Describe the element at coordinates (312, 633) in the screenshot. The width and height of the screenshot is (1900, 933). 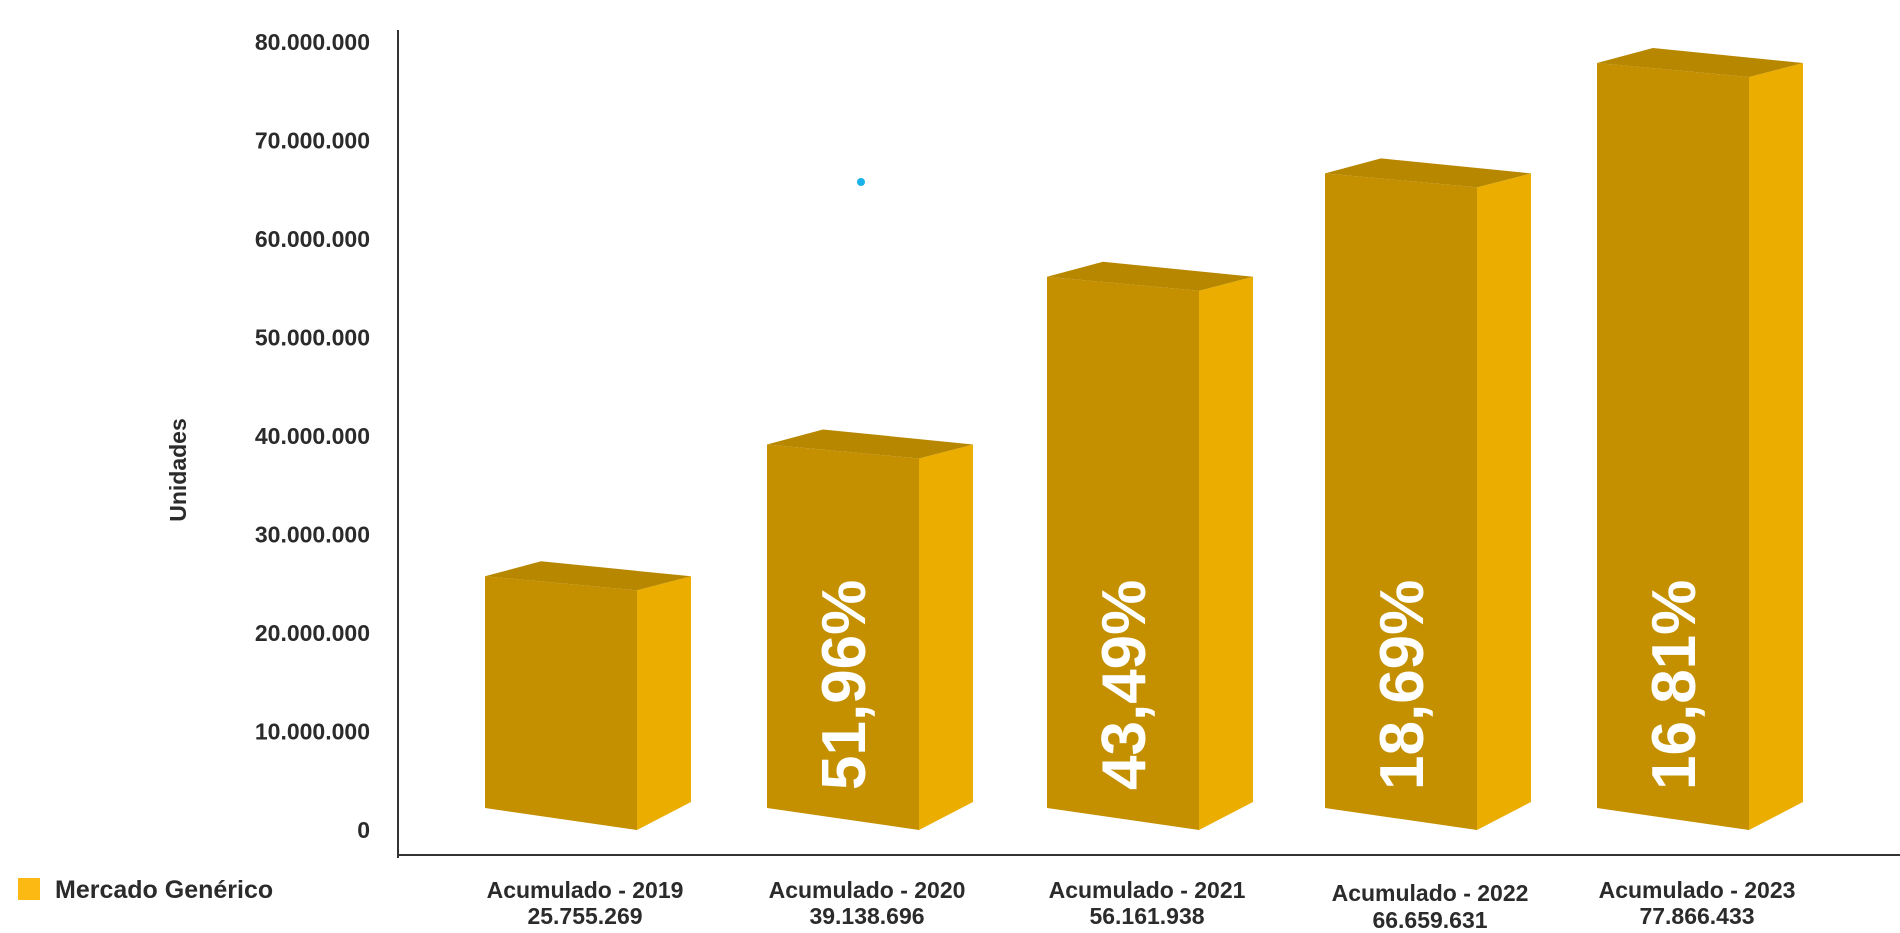
I see `y-tick-label: 20.000.000` at that location.